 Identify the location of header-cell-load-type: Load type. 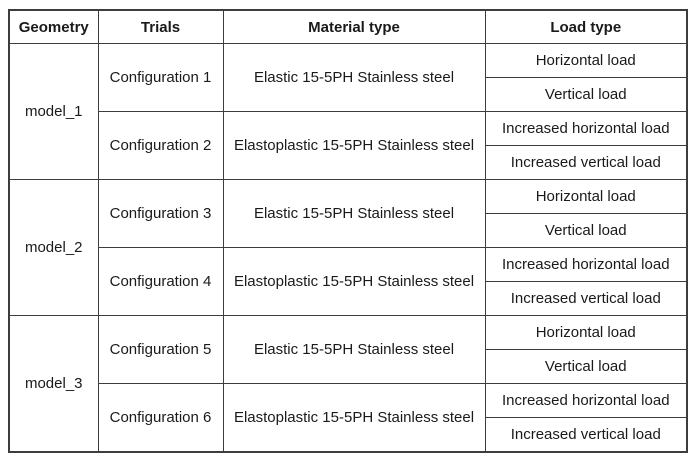
(586, 26).